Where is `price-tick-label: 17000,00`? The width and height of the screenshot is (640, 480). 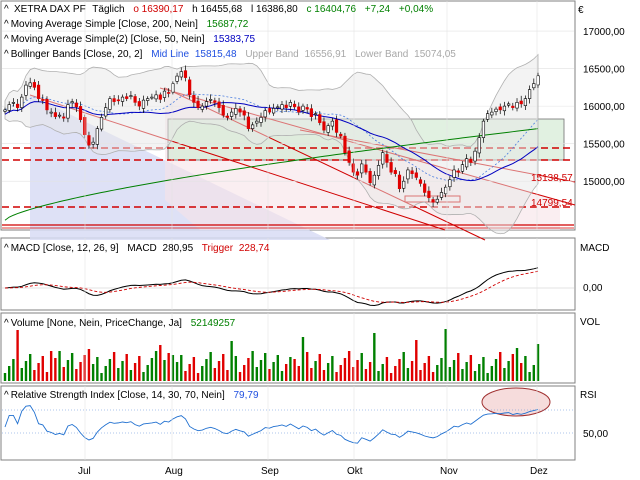
price-tick-label: 17000,00 is located at coordinates (604, 32).